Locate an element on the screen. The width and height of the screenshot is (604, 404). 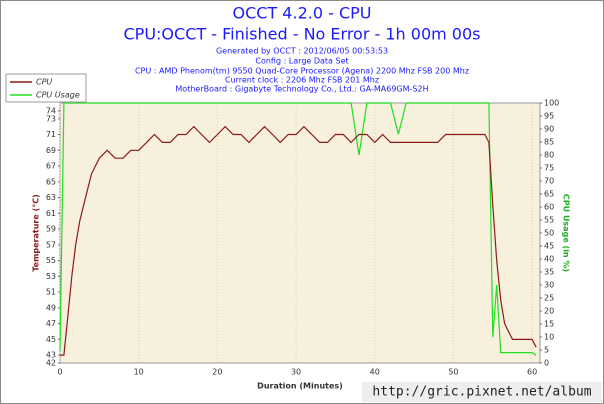
y2-tick-label: 55 is located at coordinates (549, 220).